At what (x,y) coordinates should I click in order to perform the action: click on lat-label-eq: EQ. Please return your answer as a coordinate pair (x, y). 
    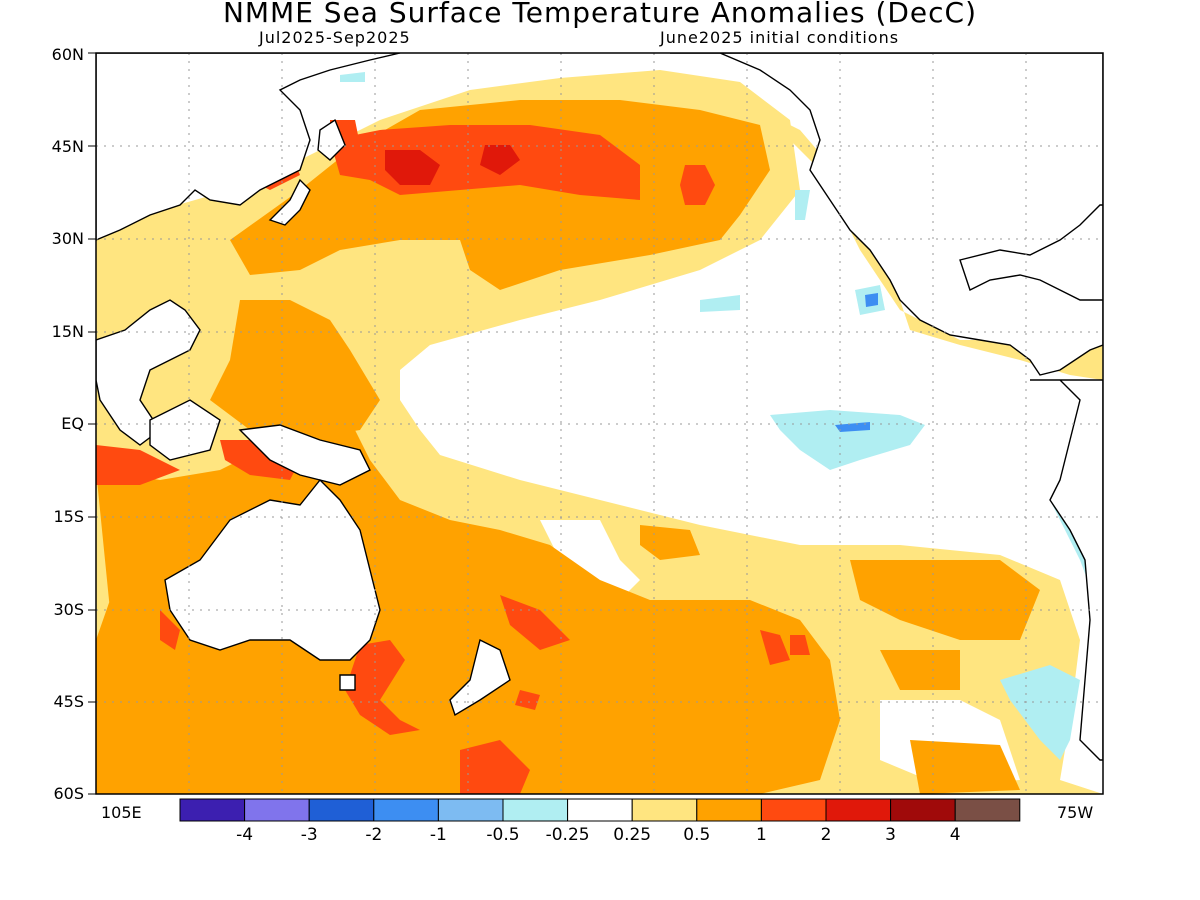
    Looking at the image, I should click on (72, 423).